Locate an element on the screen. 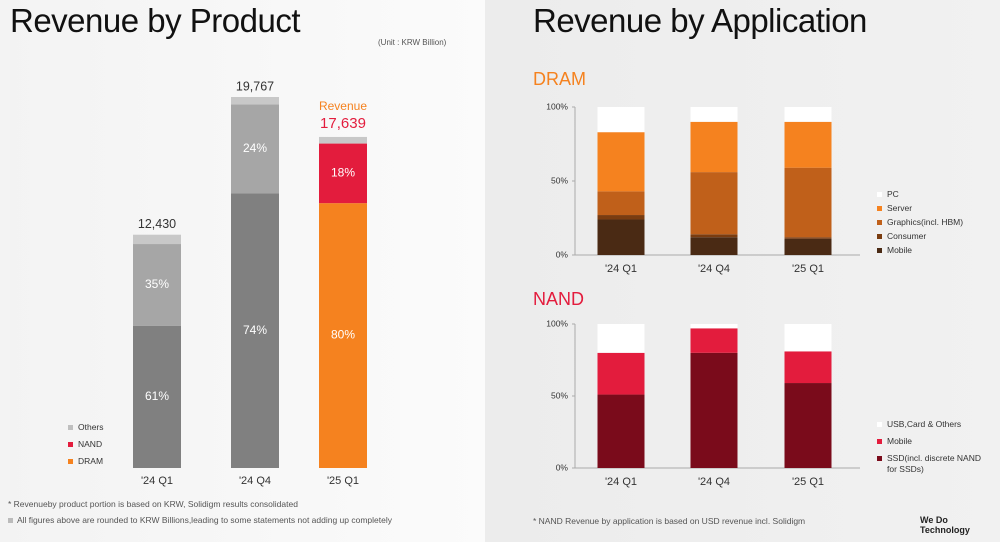  legend-item: USB,Card & Others is located at coordinates (932, 424).